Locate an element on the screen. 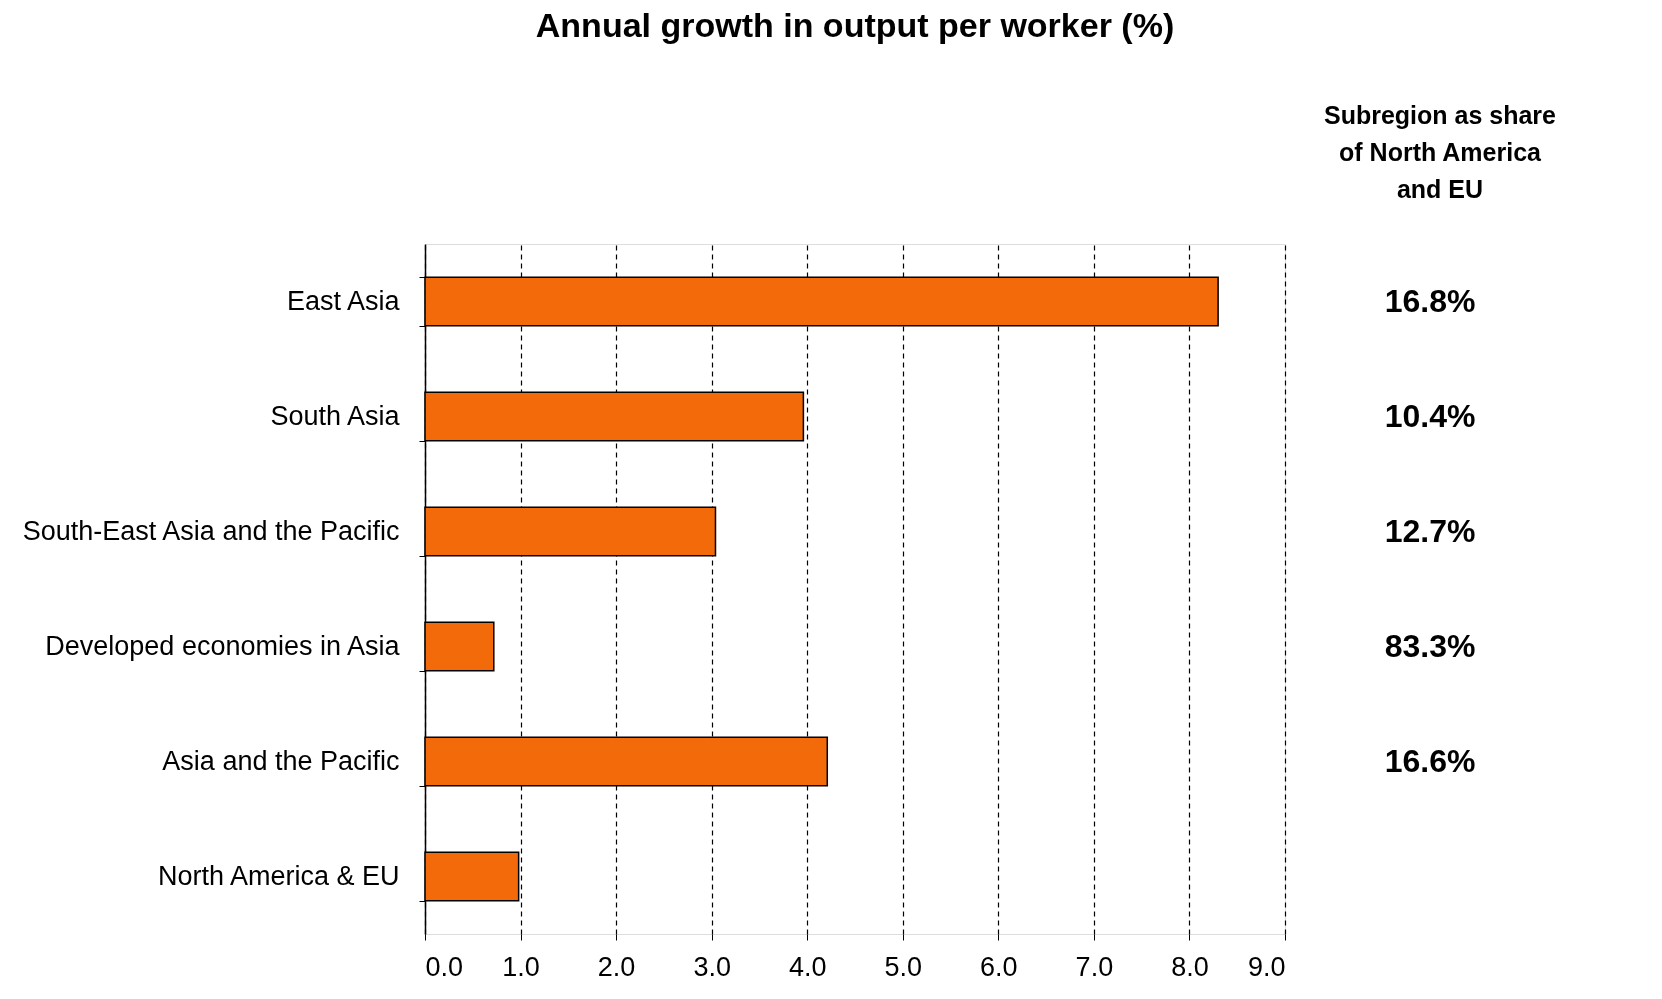 Image resolution: width=1662 pixels, height=999 pixels. x-tick-label: 5.0 is located at coordinates (903, 966).